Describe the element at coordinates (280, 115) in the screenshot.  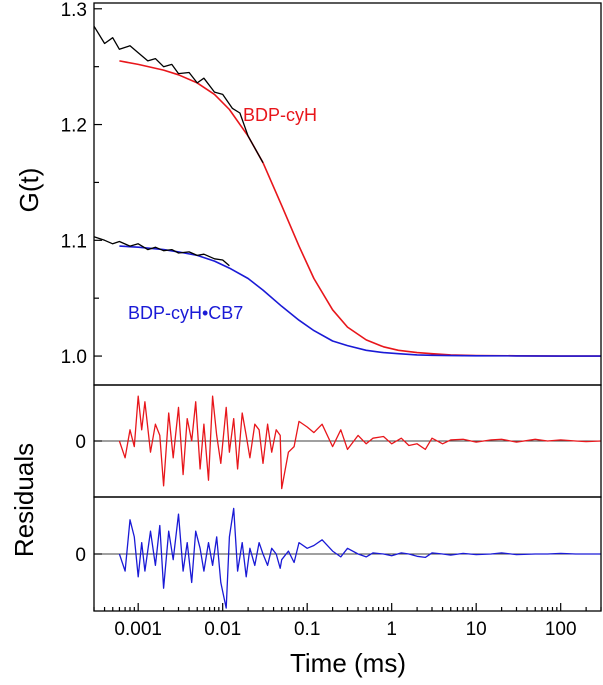
I see `annotation-bdp-cyh: BDP-cyH` at that location.